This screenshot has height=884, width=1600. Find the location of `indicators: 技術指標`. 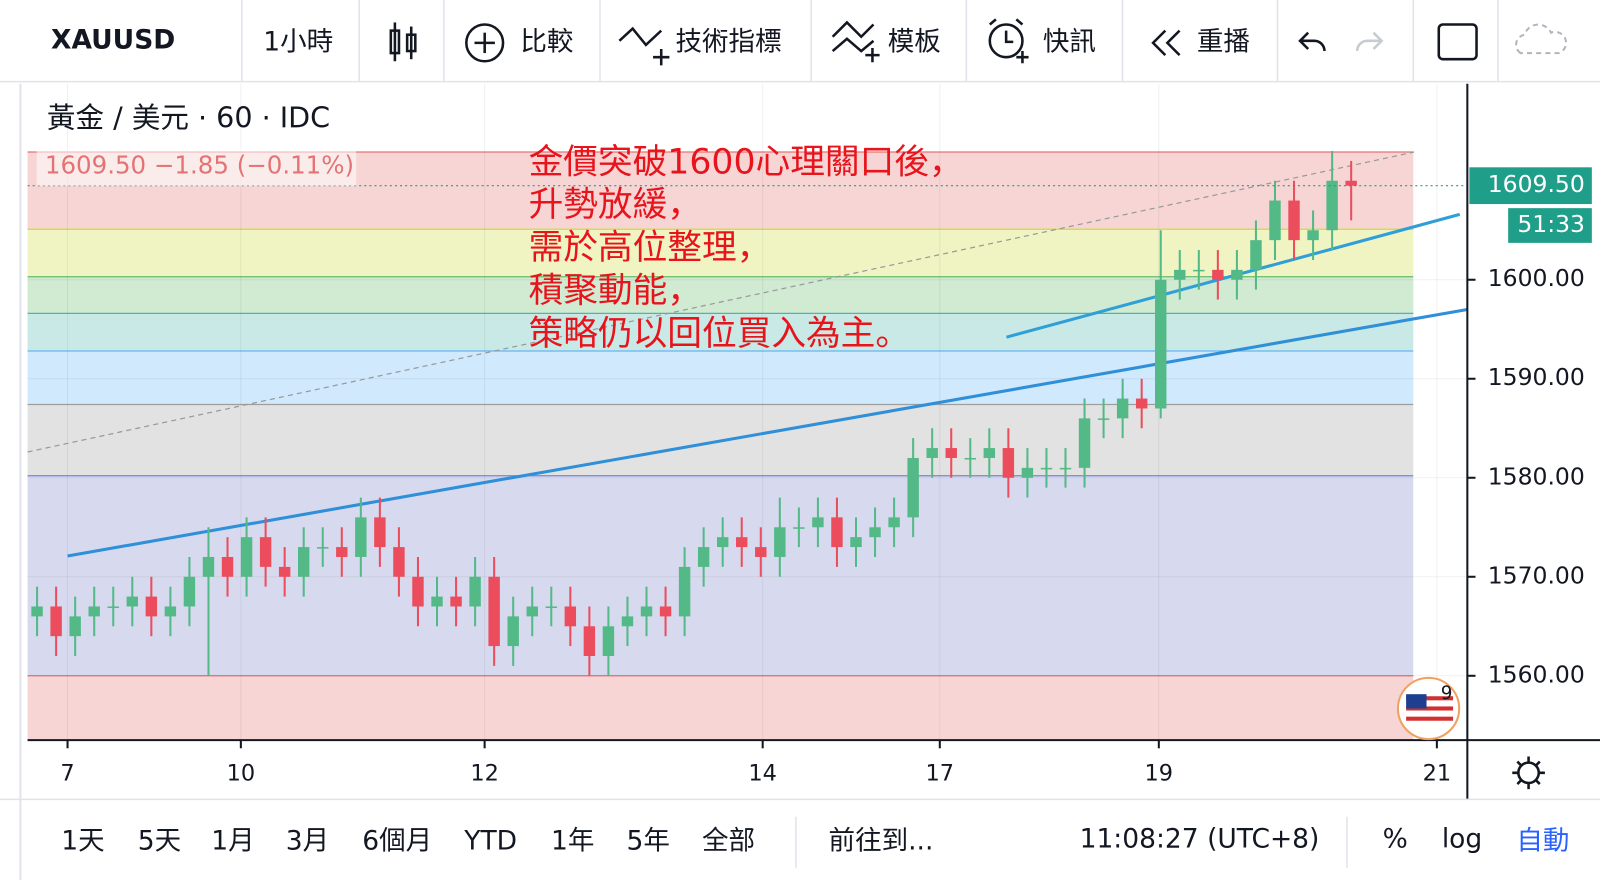

indicators: 技術指標 is located at coordinates (729, 41).